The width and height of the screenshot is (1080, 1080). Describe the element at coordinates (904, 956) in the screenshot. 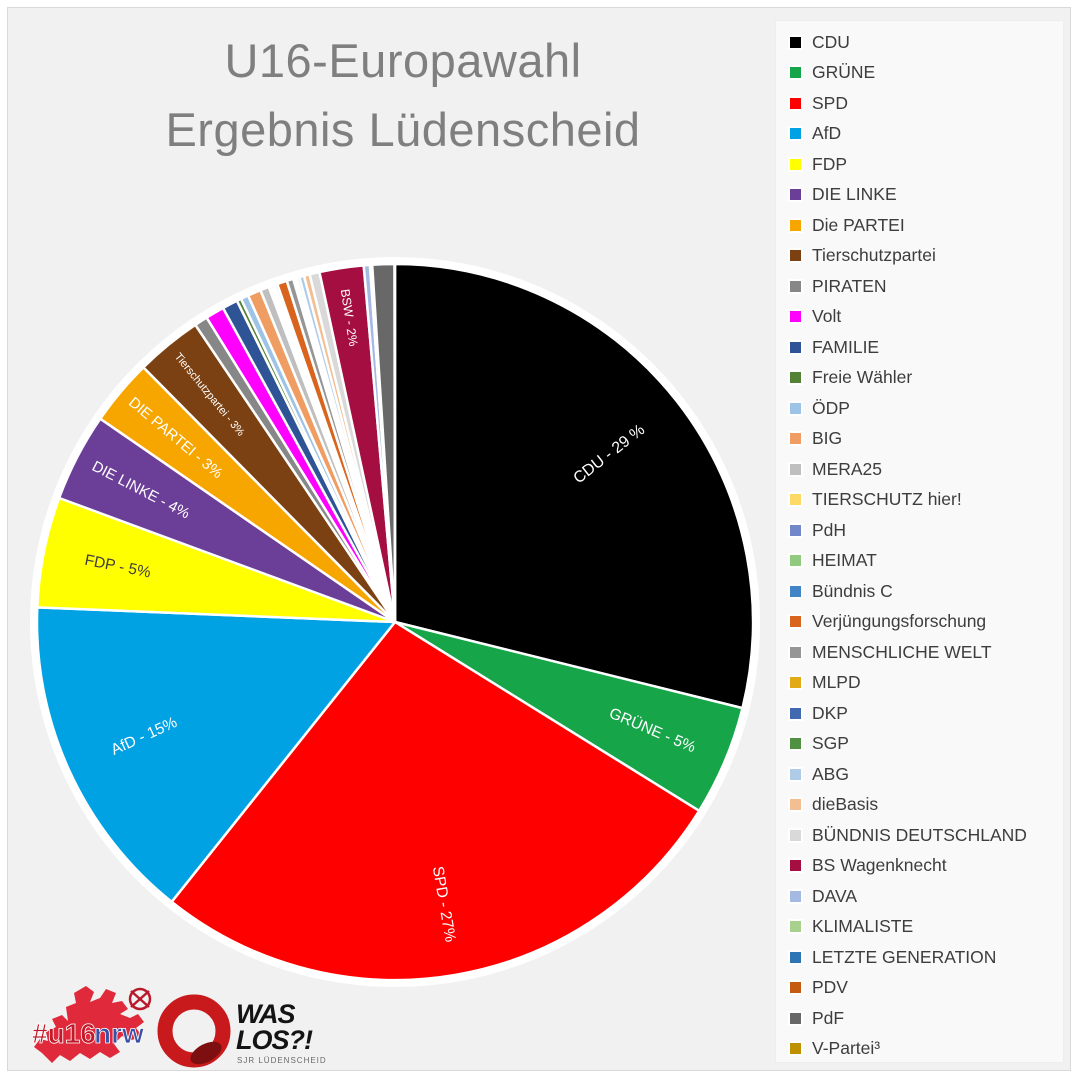

I see `legend-label: LETZTE GENERATION` at that location.